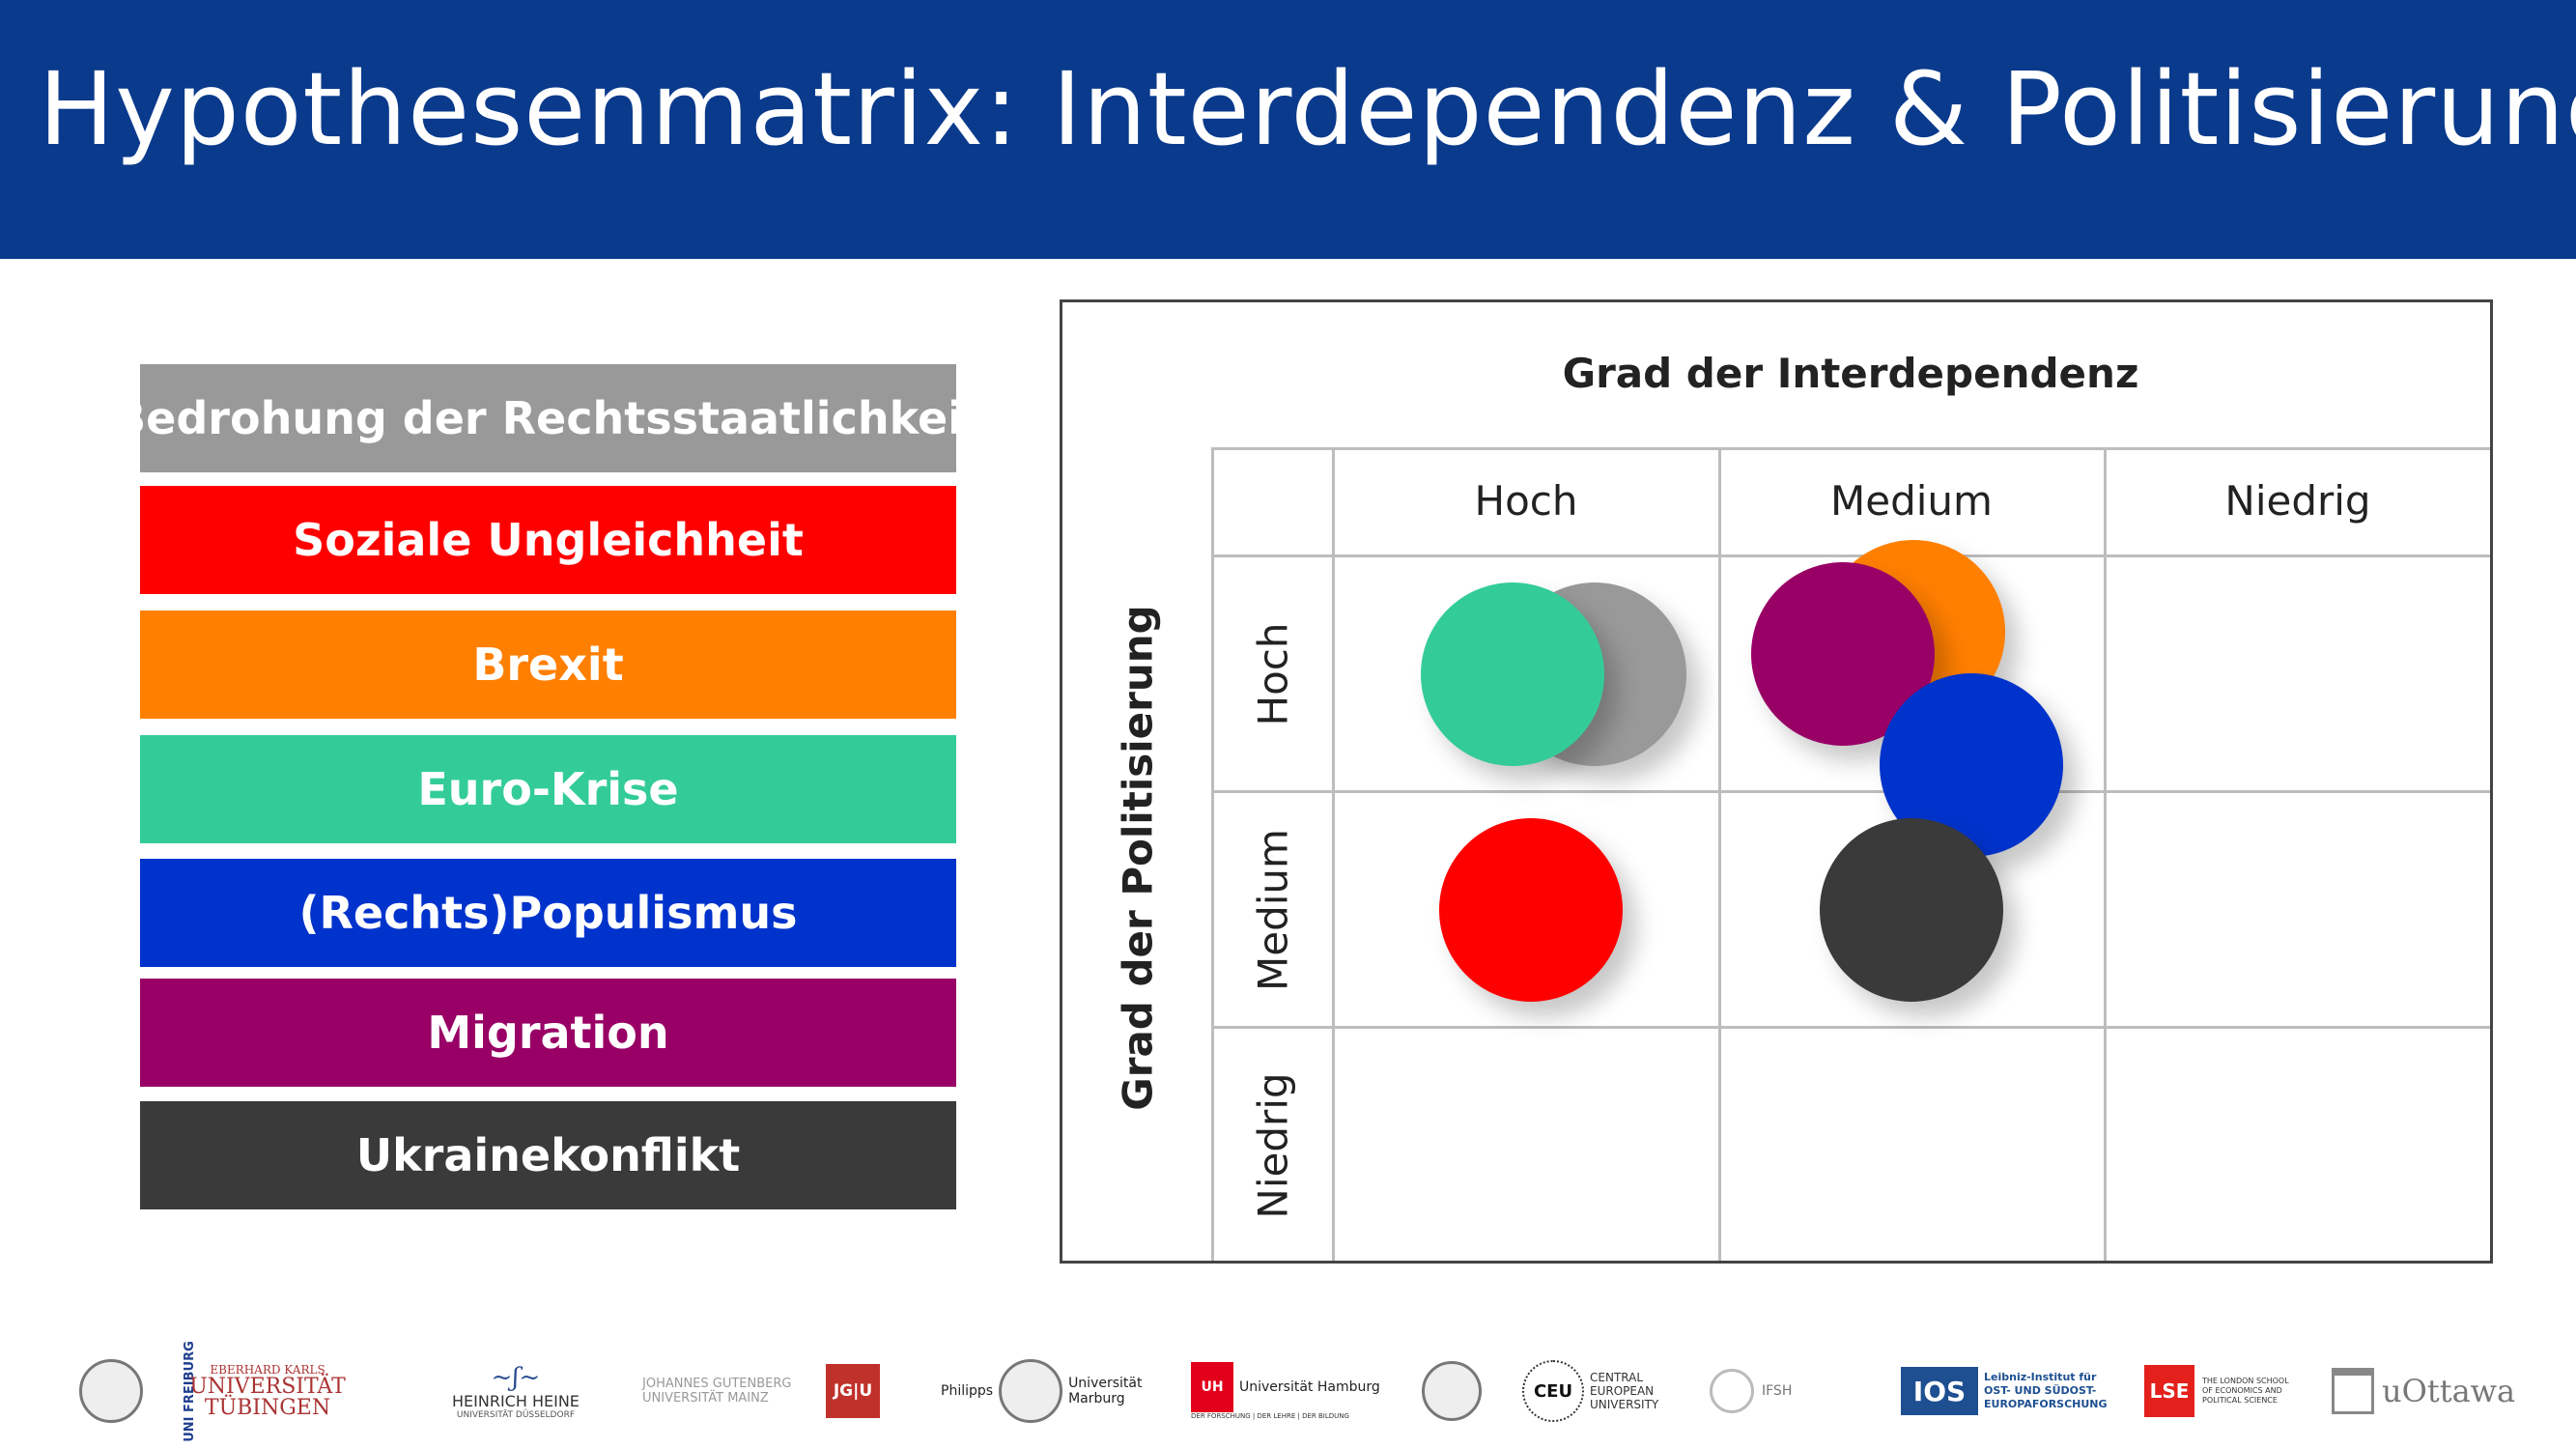 This screenshot has width=2576, height=1449. I want to click on row-header-hoch: Hoch, so click(1273, 674).